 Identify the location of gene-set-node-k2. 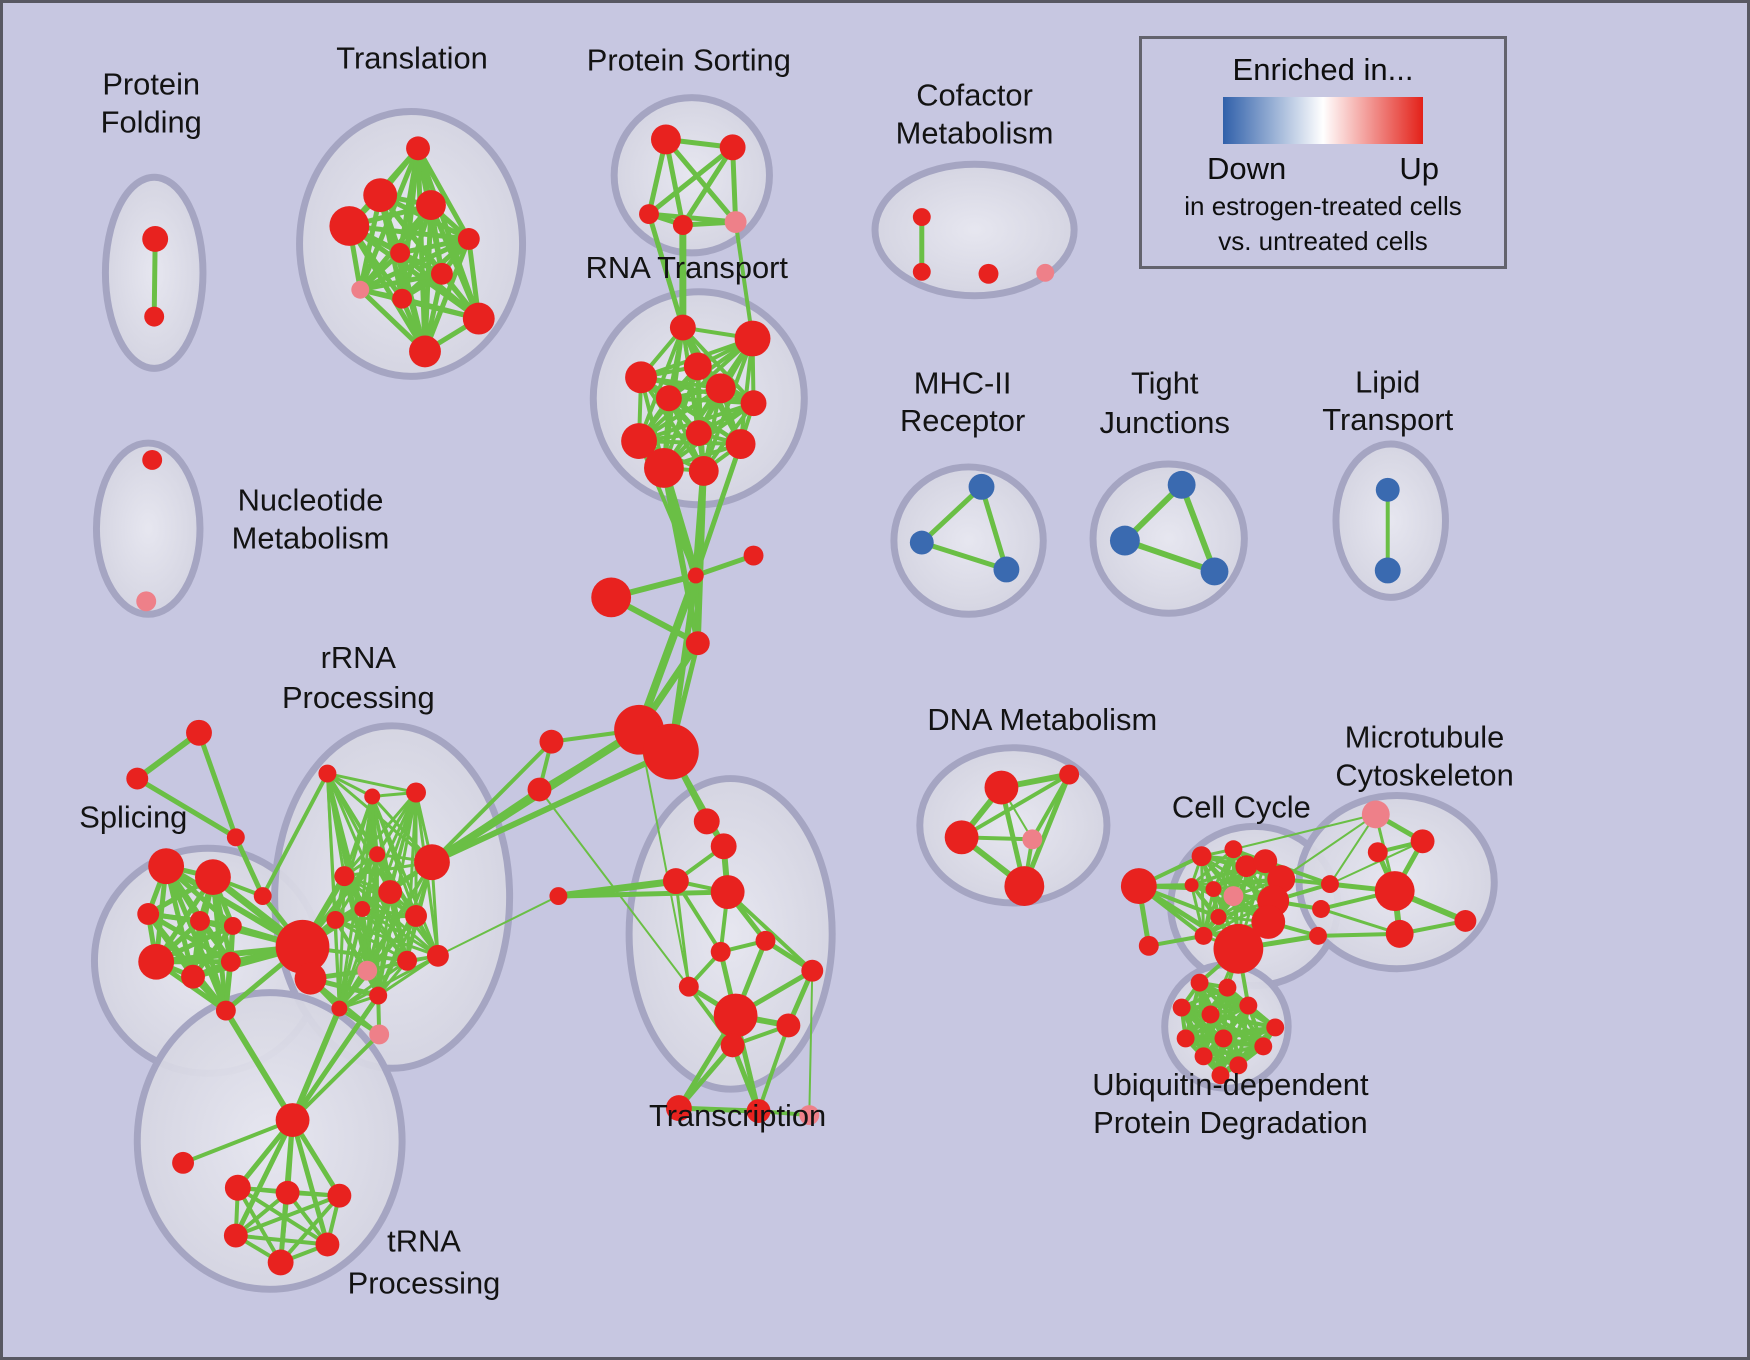
(183, 1162).